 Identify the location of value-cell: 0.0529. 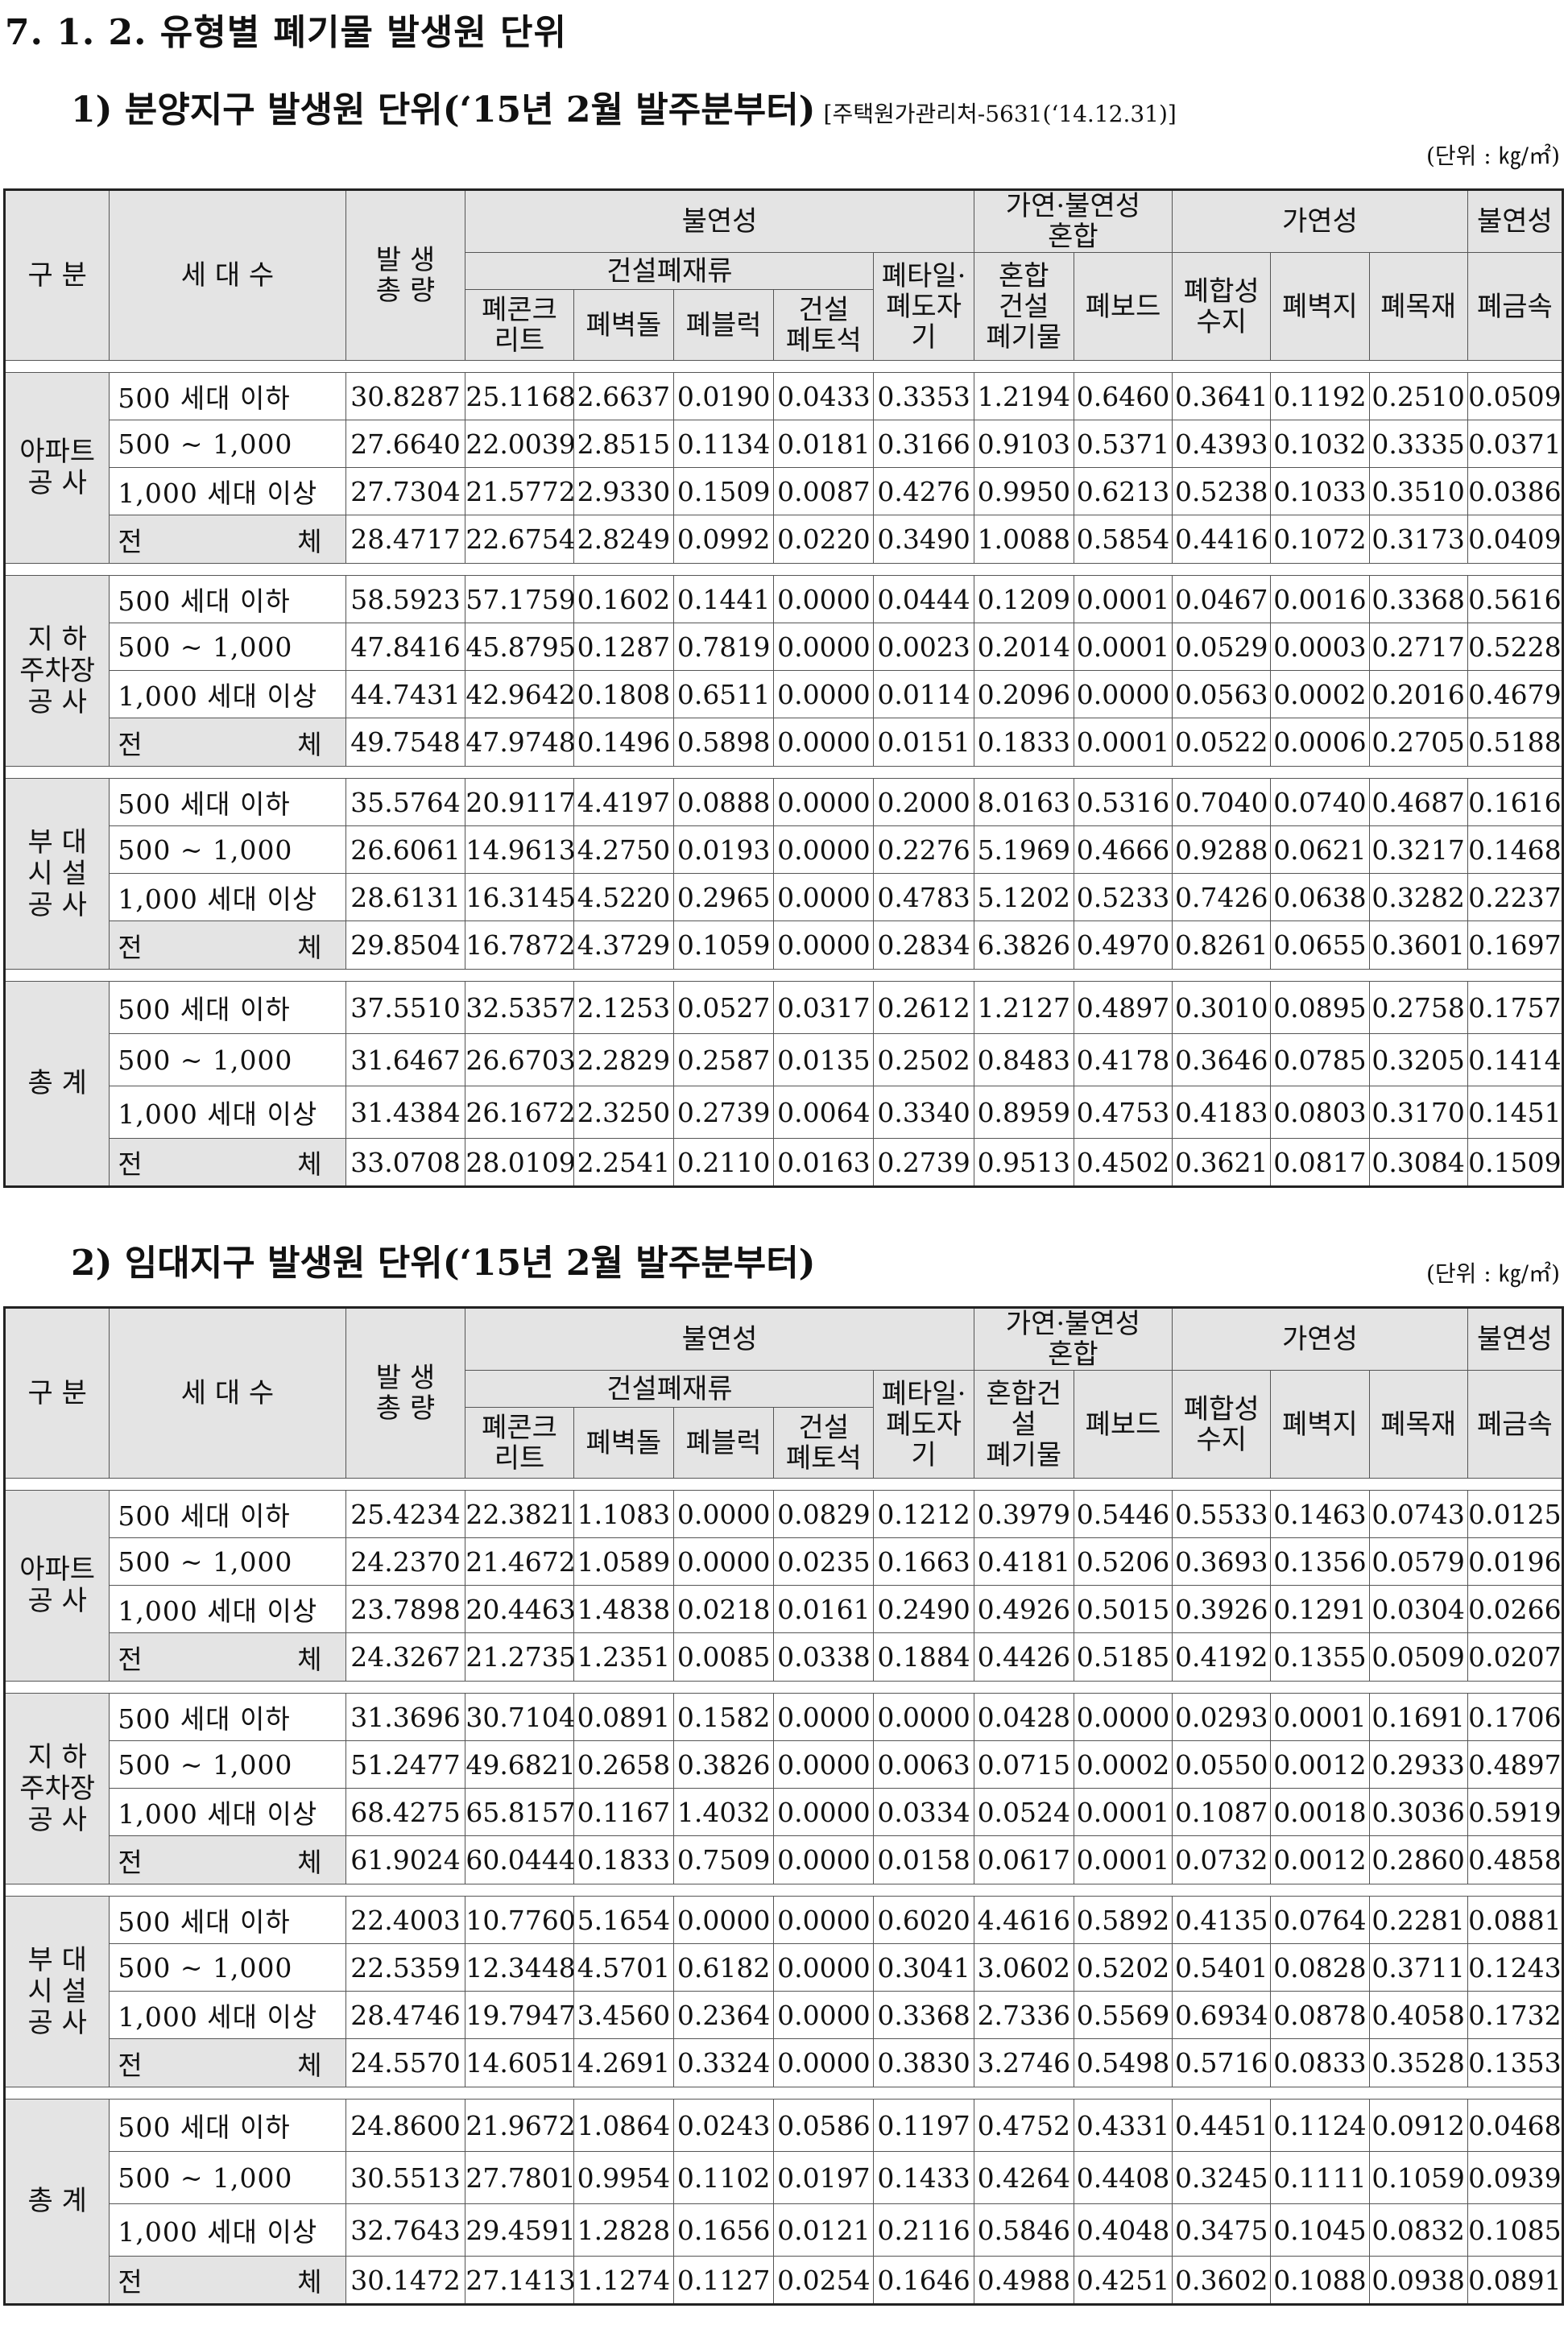
(1222, 647).